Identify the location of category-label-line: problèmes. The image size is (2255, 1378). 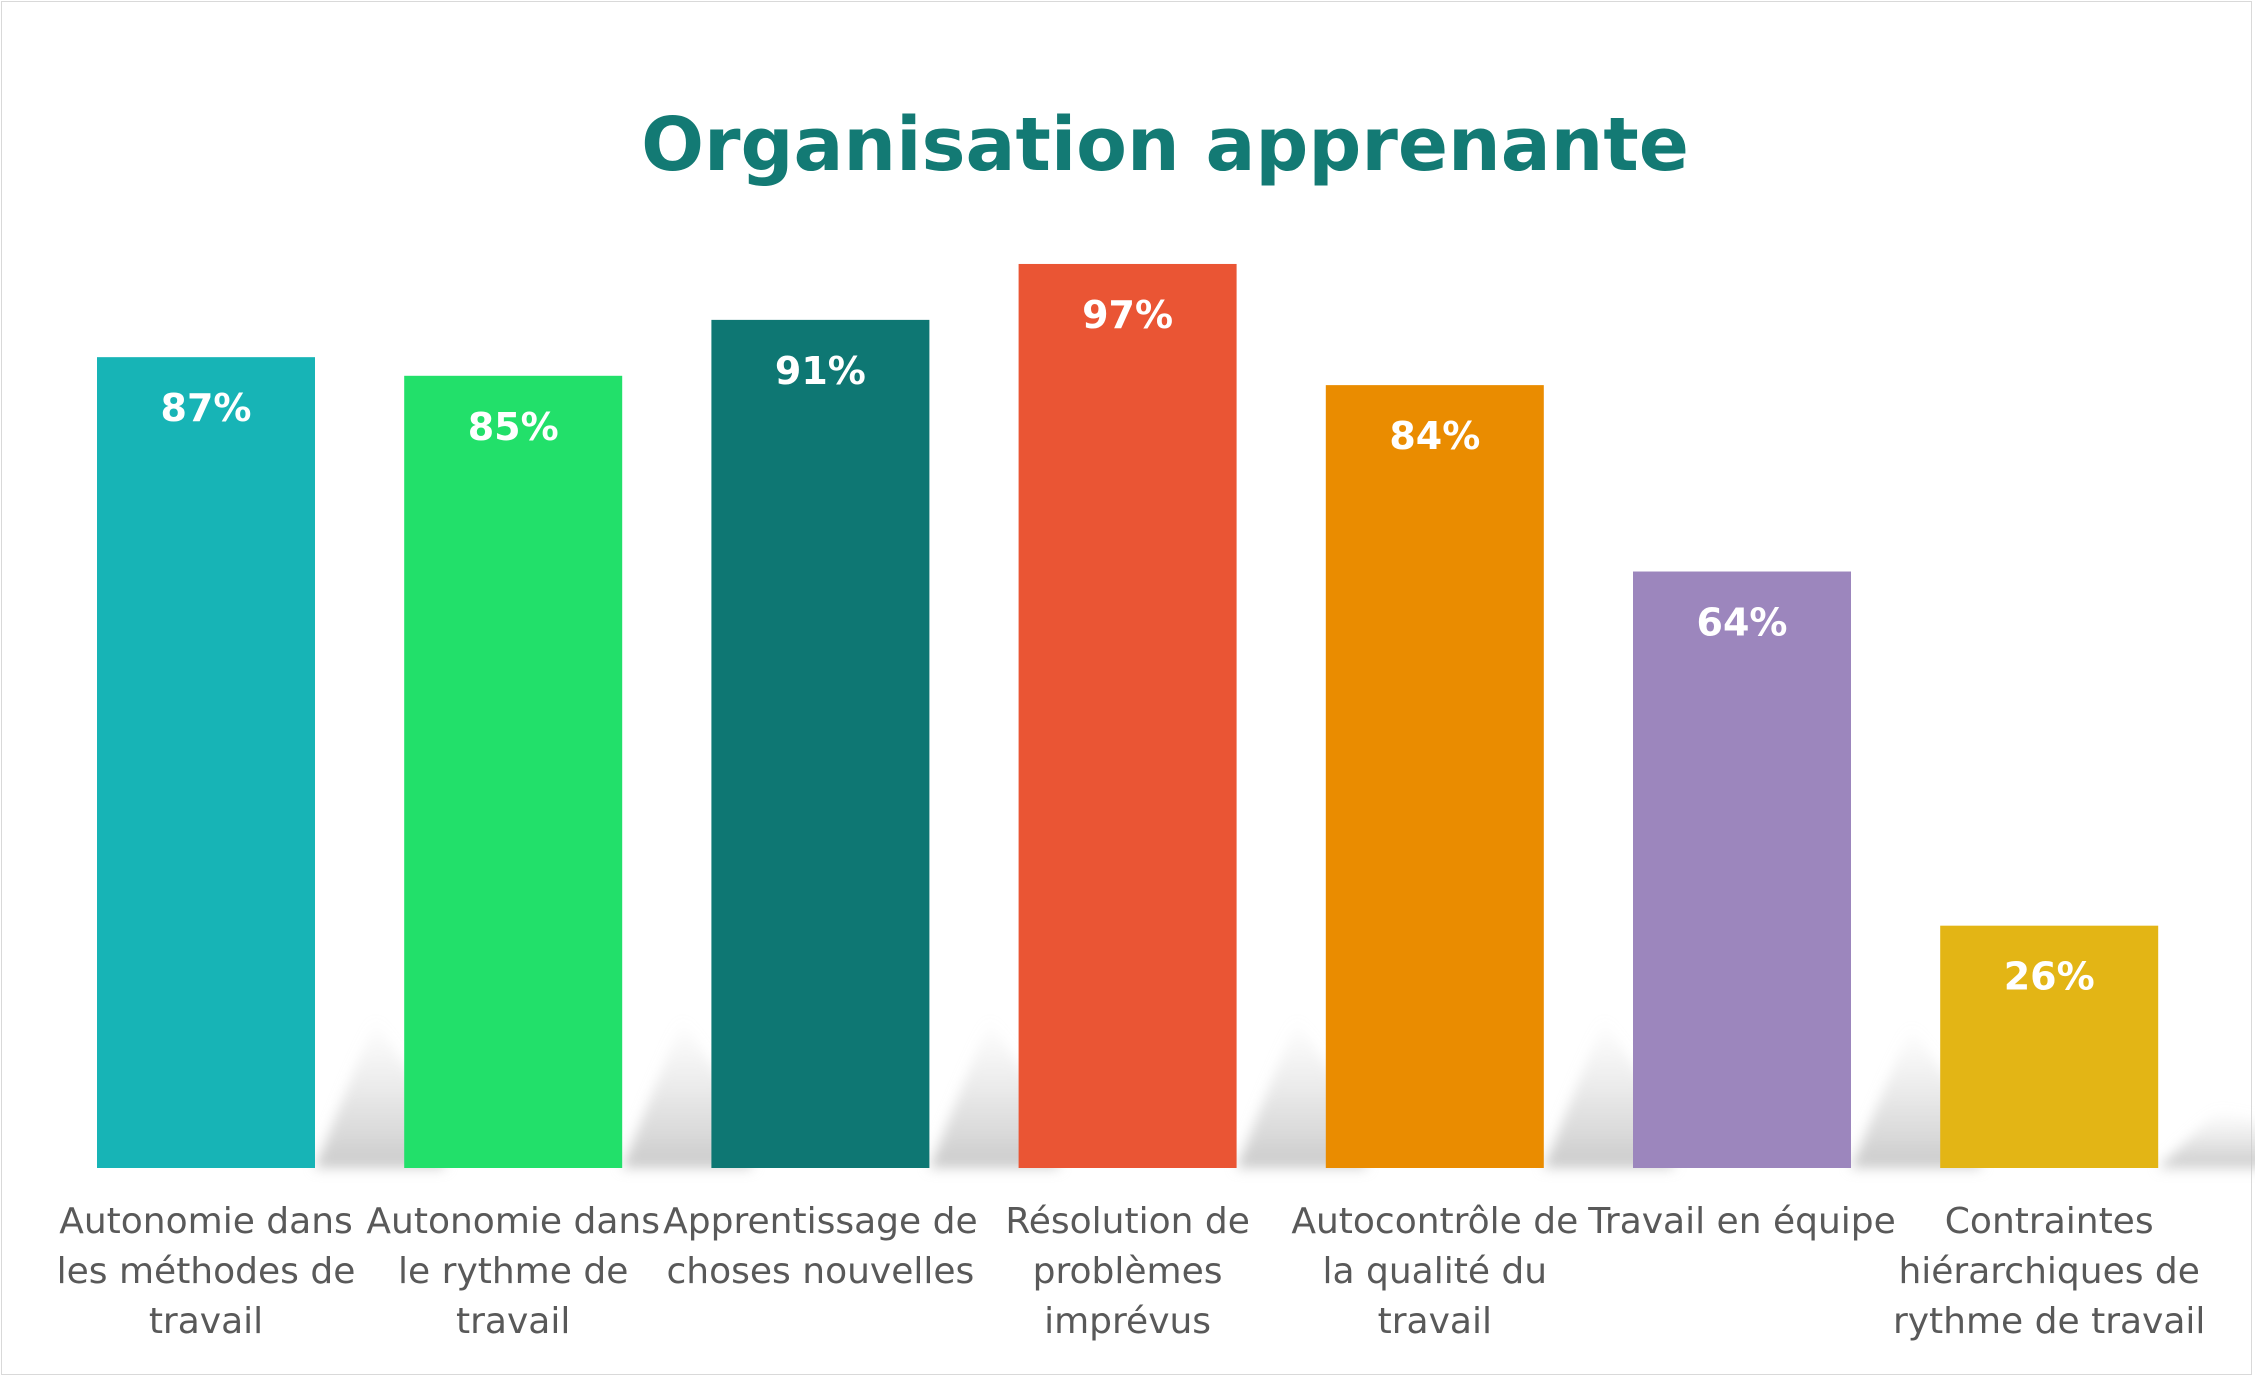
(1128, 1271).